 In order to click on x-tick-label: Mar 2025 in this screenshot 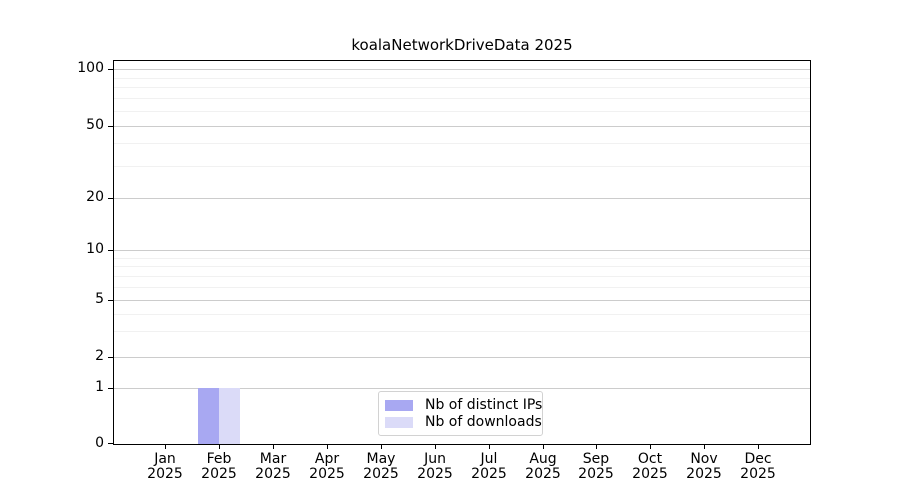, I will do `click(273, 467)`.